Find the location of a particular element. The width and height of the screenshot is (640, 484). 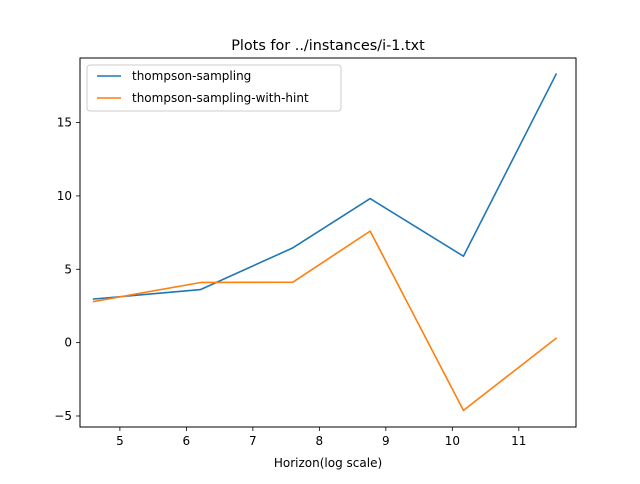

legend-box is located at coordinates (214, 88).